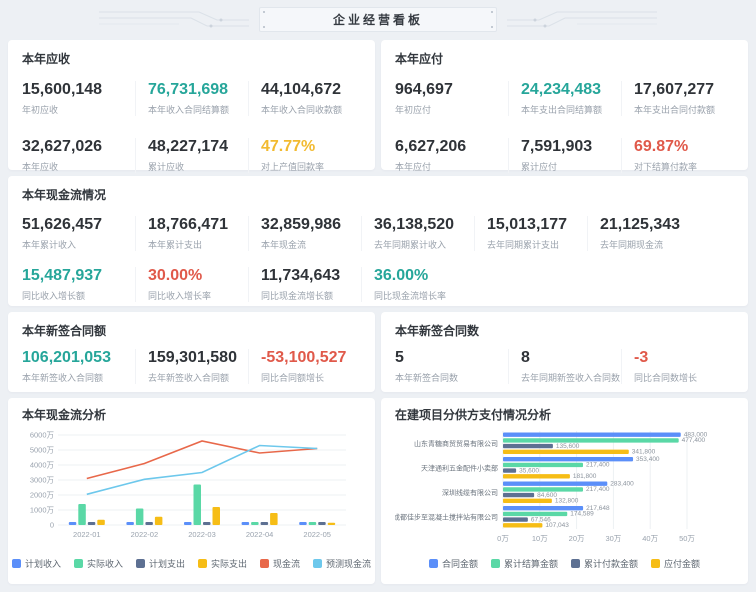 The height and width of the screenshot is (592, 756). Describe the element at coordinates (191, 284) in the screenshot. I see `metric: 30.00% 同比收入增长率` at that location.